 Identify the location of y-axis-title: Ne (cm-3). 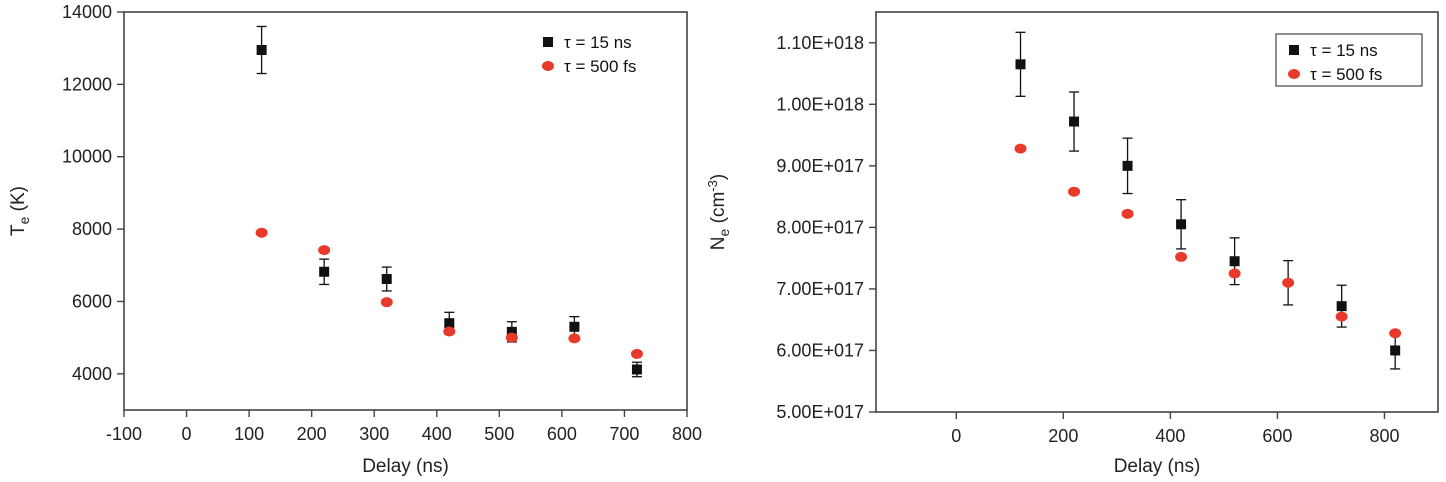
(718, 212).